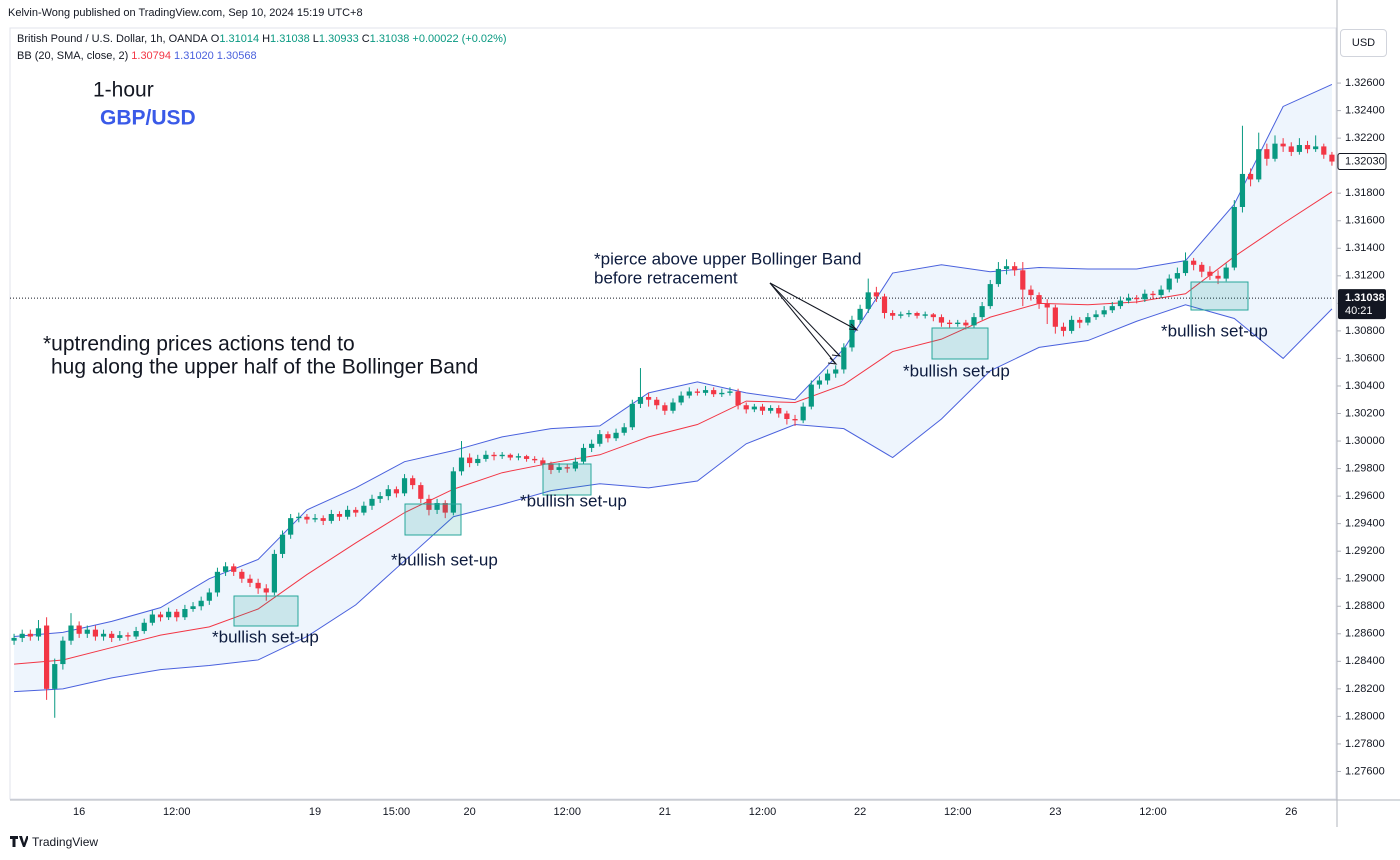 Image resolution: width=1400 pixels, height=860 pixels. I want to click on currency-button: USD, so click(1363, 43).